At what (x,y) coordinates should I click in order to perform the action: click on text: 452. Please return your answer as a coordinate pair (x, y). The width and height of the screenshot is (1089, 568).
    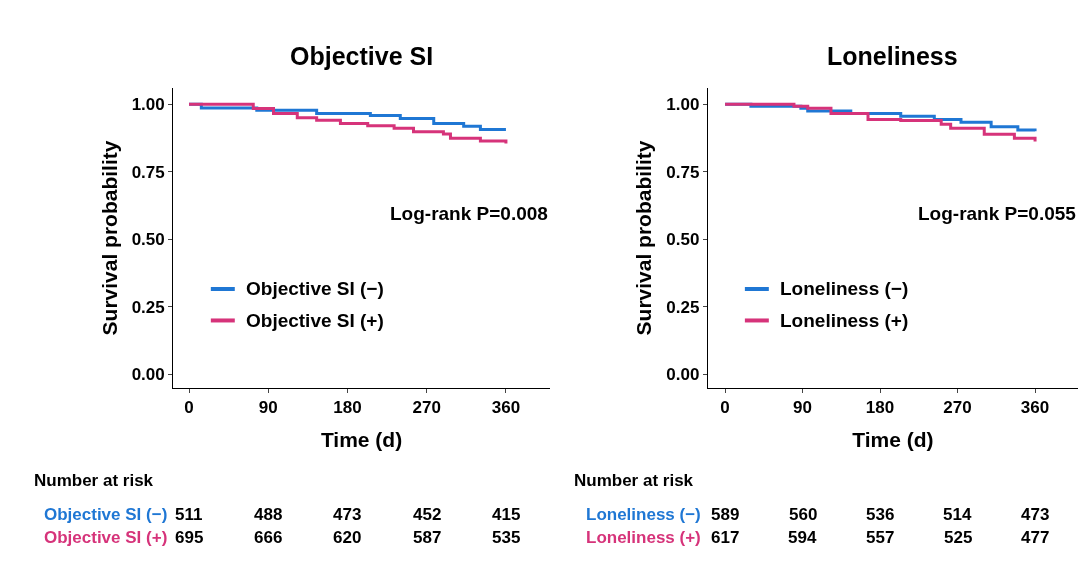
    Looking at the image, I should click on (427, 514).